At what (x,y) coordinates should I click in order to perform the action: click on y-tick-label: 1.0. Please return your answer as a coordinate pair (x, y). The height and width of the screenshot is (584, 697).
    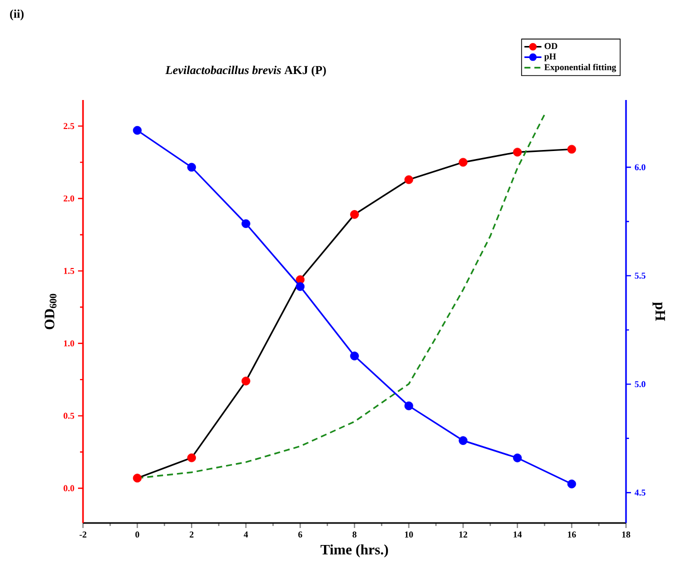
    Looking at the image, I should click on (69, 343).